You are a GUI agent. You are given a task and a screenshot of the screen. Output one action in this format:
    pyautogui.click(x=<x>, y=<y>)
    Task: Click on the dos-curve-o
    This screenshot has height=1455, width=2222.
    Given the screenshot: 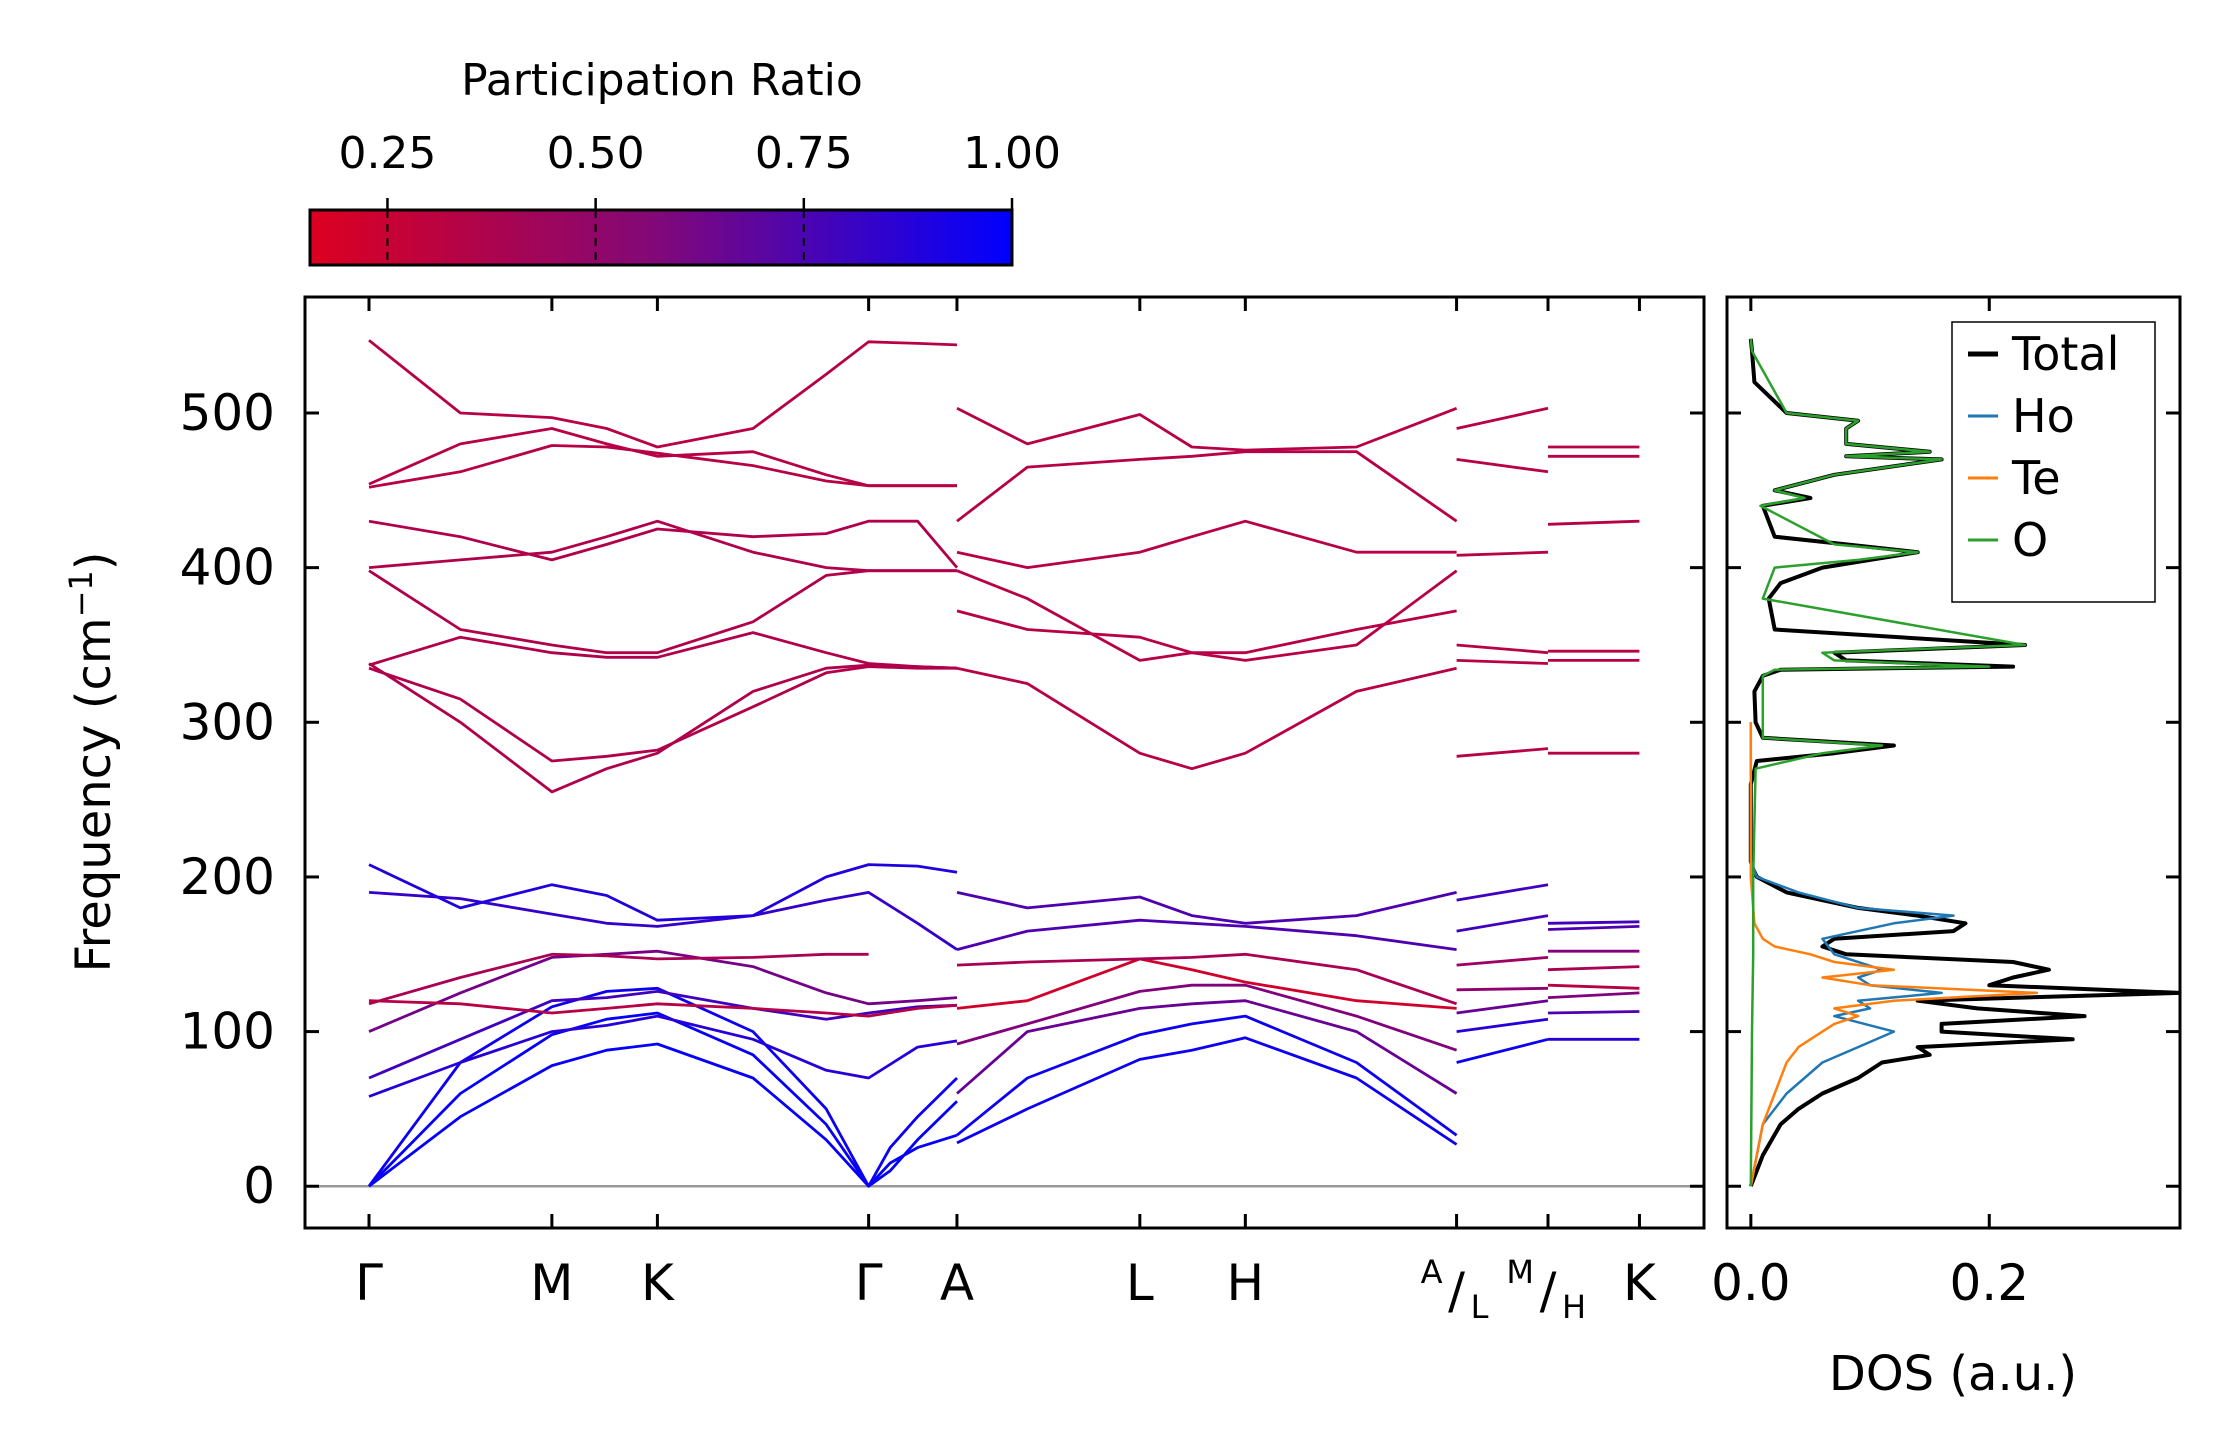 What is the action you would take?
    pyautogui.click(x=1888, y=762)
    